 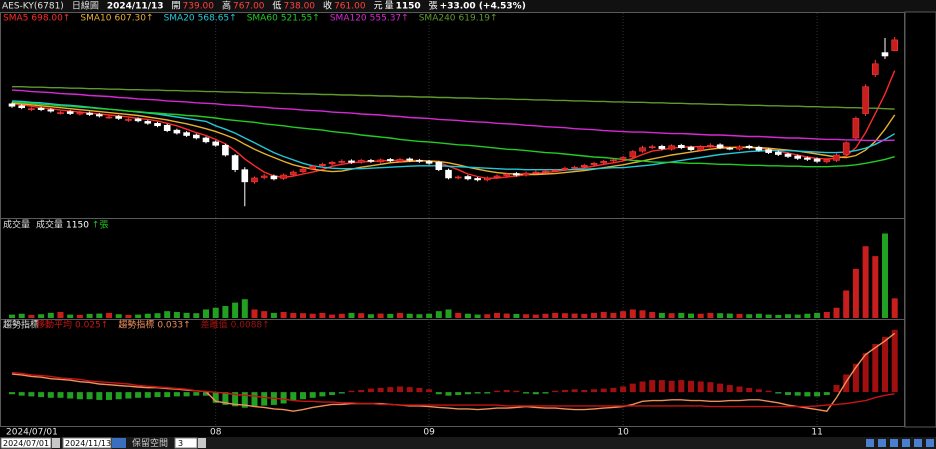 What do you see at coordinates (202, 443) in the screenshot?
I see `reserve-spinner` at bounding box center [202, 443].